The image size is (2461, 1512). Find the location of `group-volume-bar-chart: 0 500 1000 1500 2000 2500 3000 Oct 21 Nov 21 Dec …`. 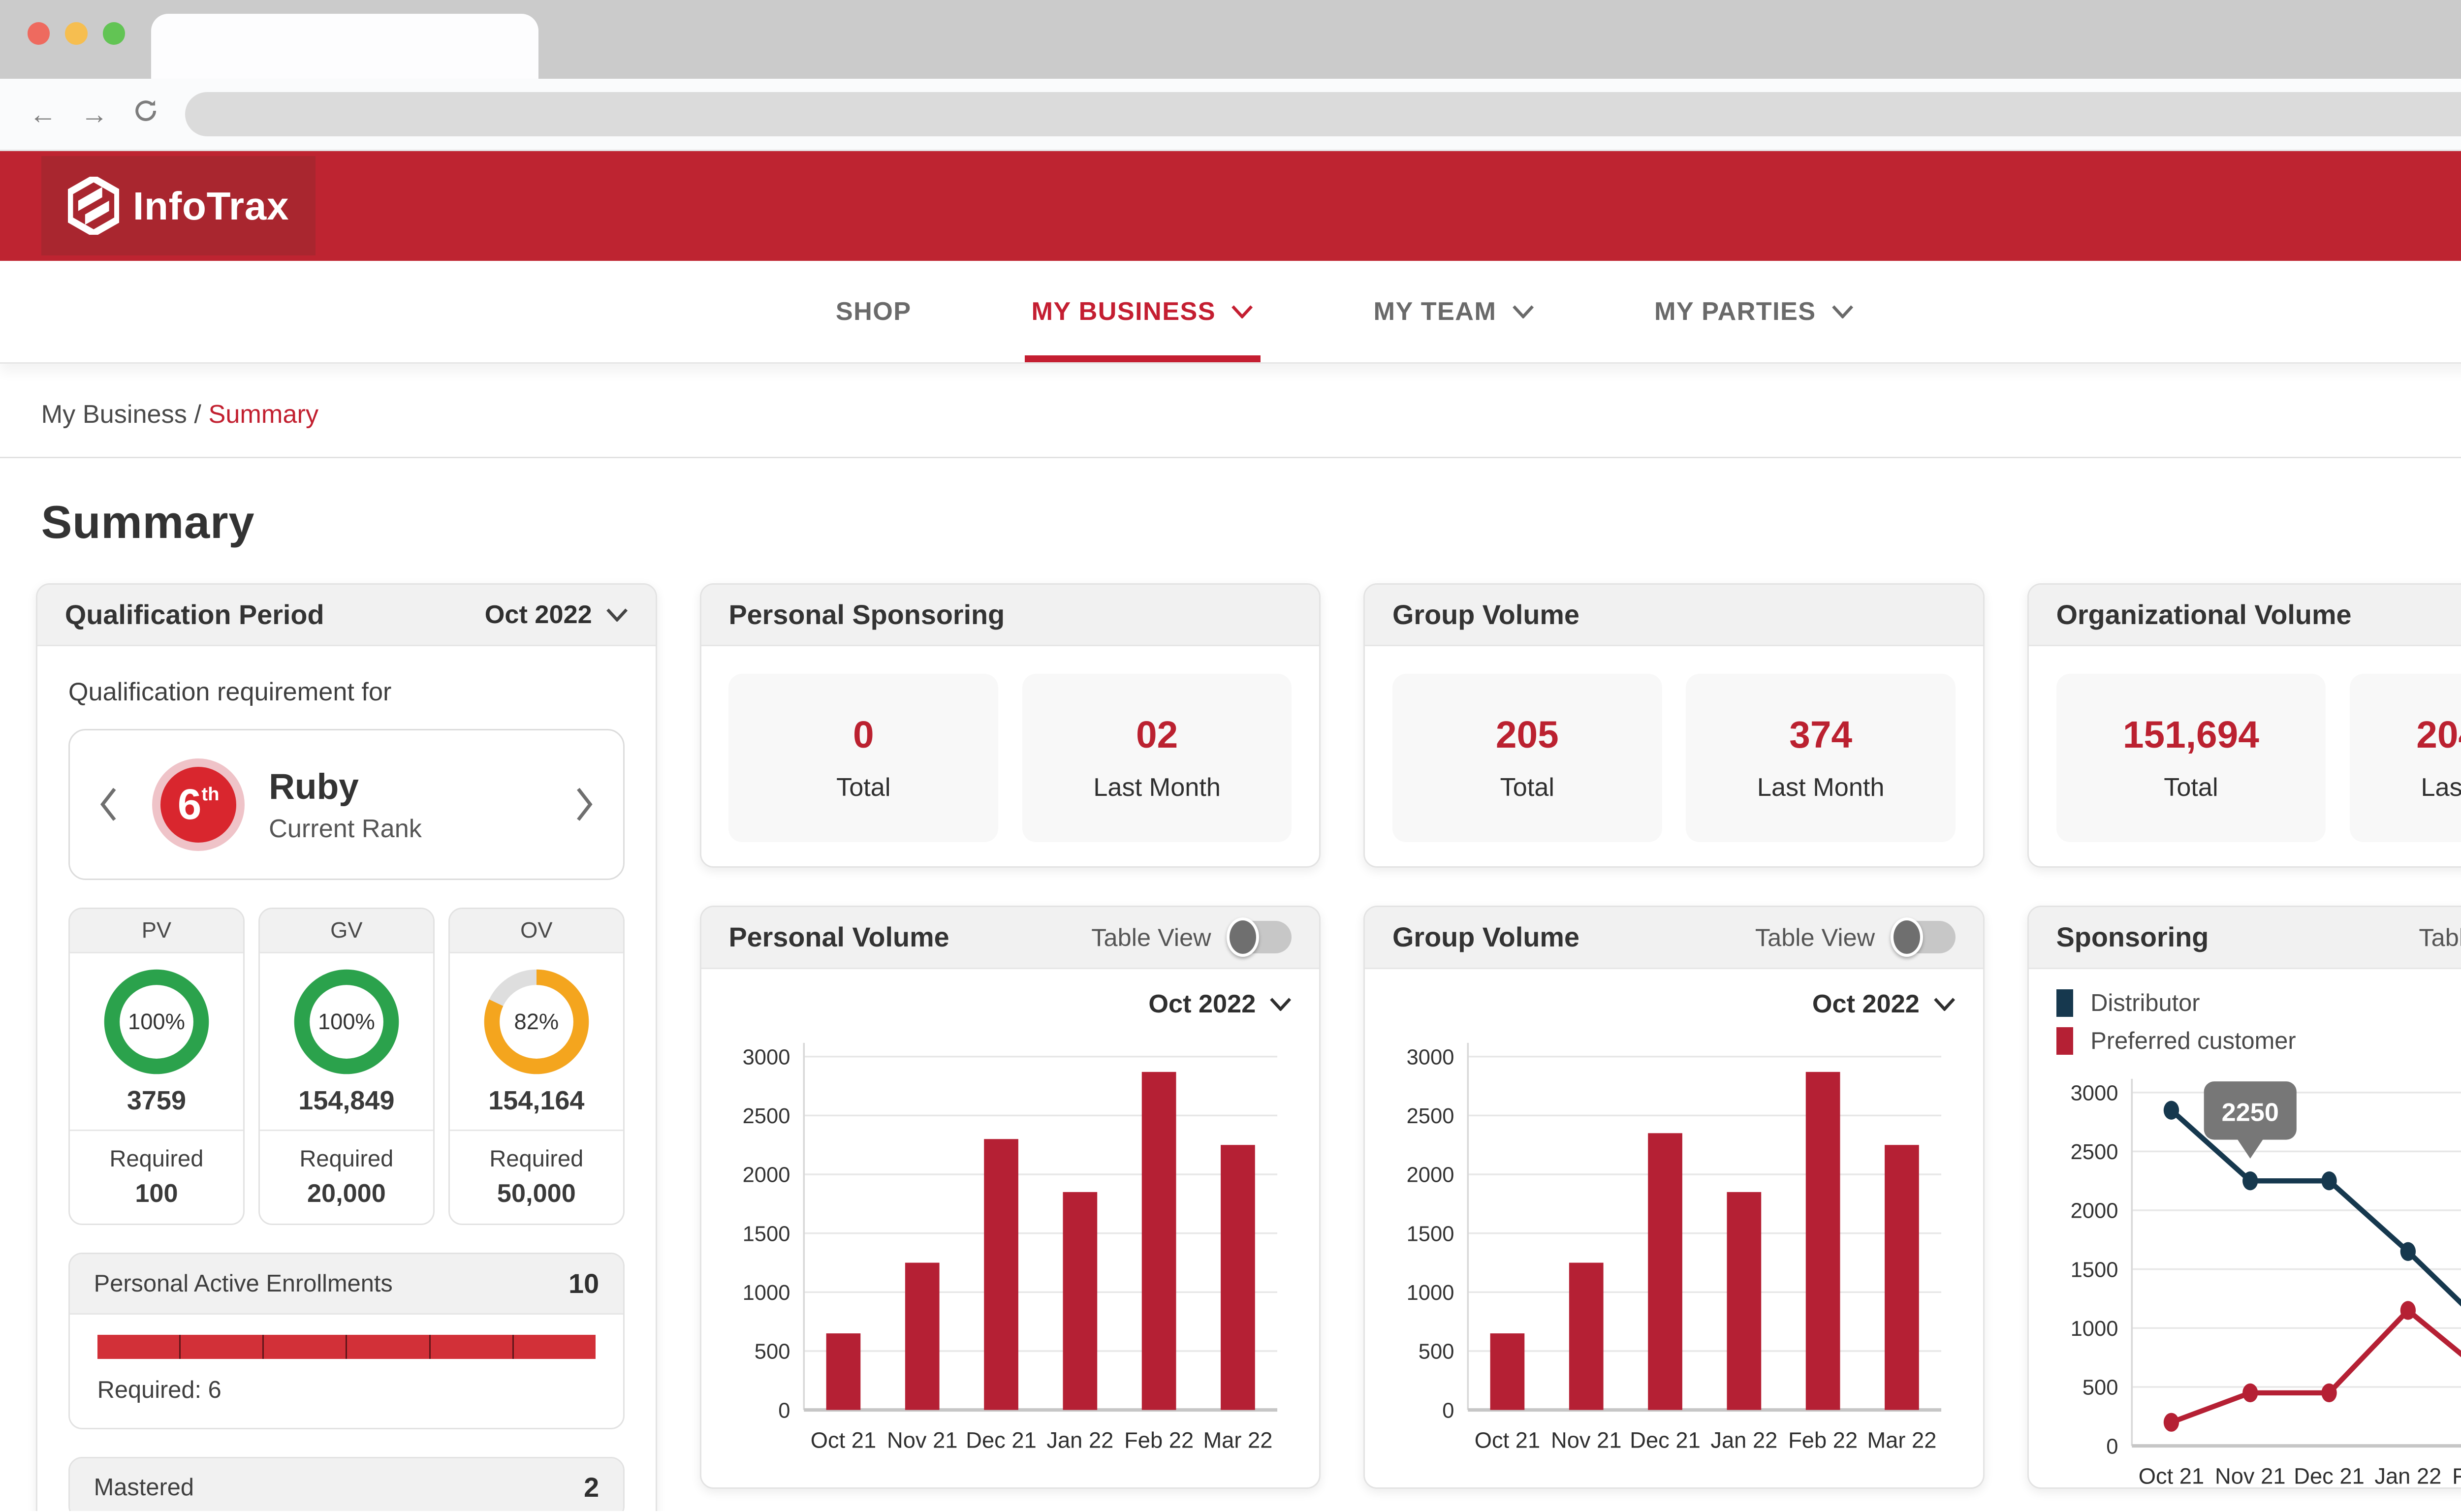

group-volume-bar-chart: 0 500 1000 1500 2000 2500 3000 Oct 21 Nov 21 Dec … is located at coordinates (1674, 1245).